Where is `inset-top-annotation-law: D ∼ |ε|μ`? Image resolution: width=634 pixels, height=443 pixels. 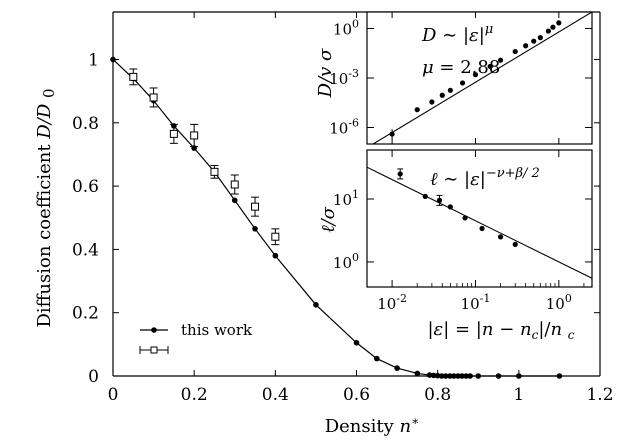 inset-top-annotation-law: D ∼ |ε|μ is located at coordinates (457, 34).